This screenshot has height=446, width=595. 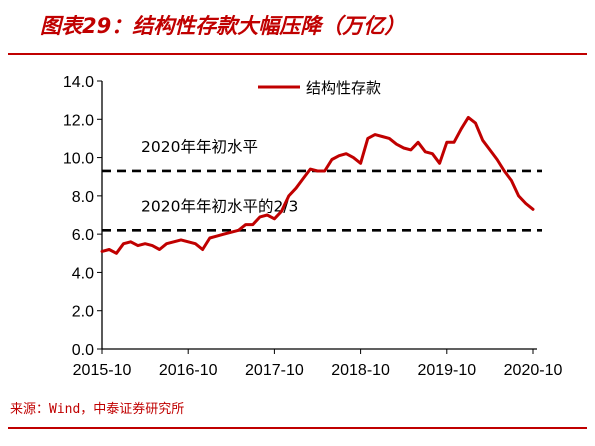 What do you see at coordinates (199, 147) in the screenshot?
I see `reference-line-label: 2020年年初水平` at bounding box center [199, 147].